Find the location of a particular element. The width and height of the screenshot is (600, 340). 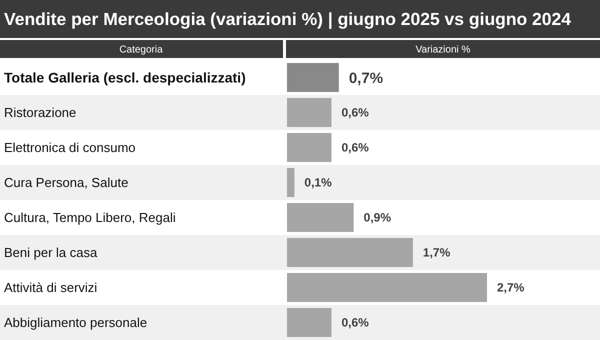

y-tick-label: Totale Galleria (escl. despecializzati) is located at coordinates (125, 77).